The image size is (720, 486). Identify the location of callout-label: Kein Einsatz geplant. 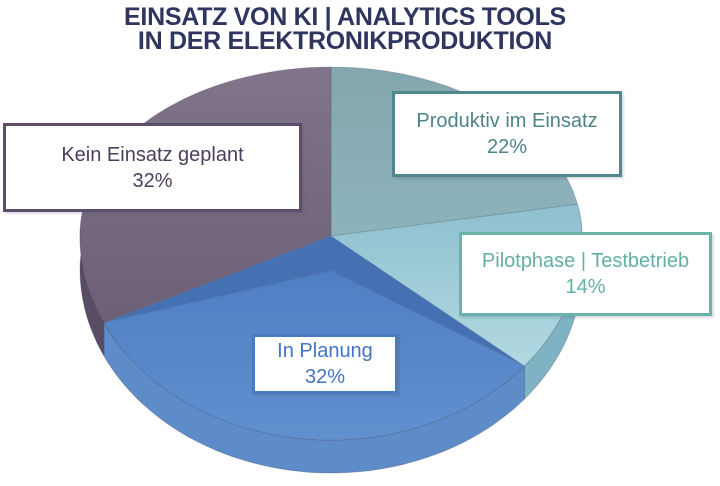
(152, 154).